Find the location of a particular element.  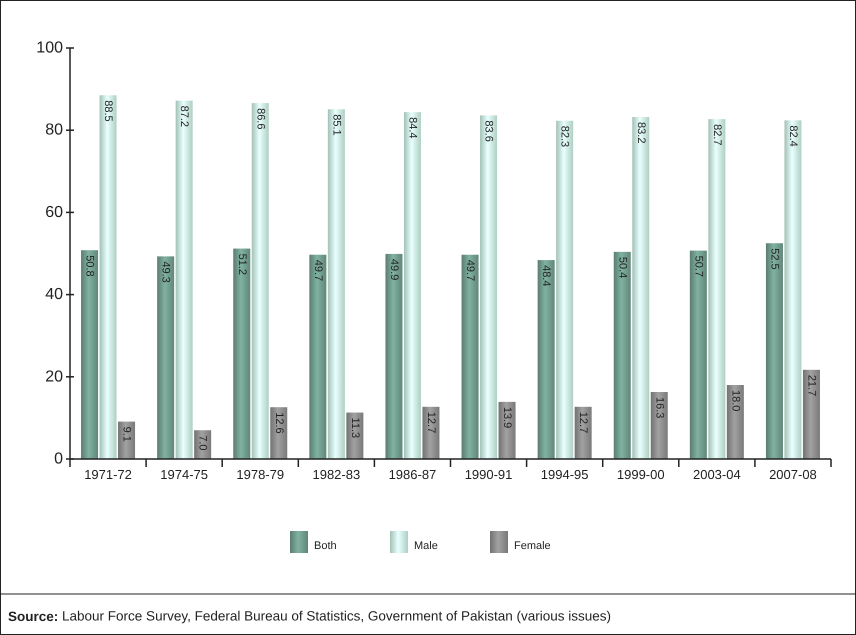

data-label: 11.3 is located at coordinates (354, 428).